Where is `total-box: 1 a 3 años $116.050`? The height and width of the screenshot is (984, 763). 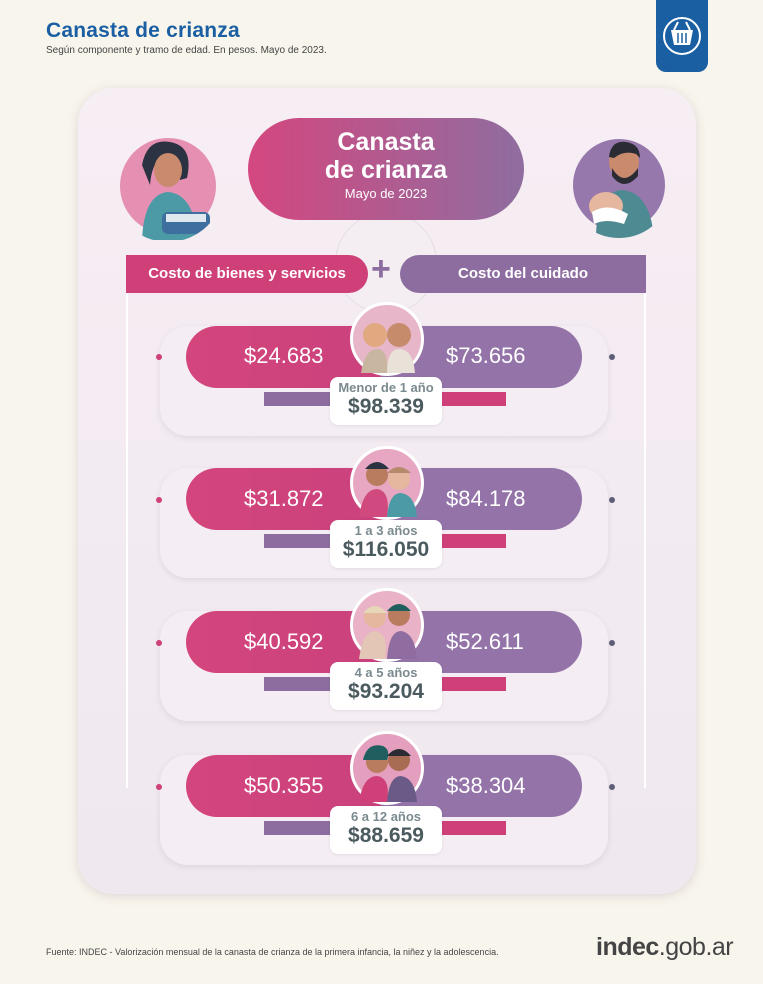 total-box: 1 a 3 años $116.050 is located at coordinates (386, 544).